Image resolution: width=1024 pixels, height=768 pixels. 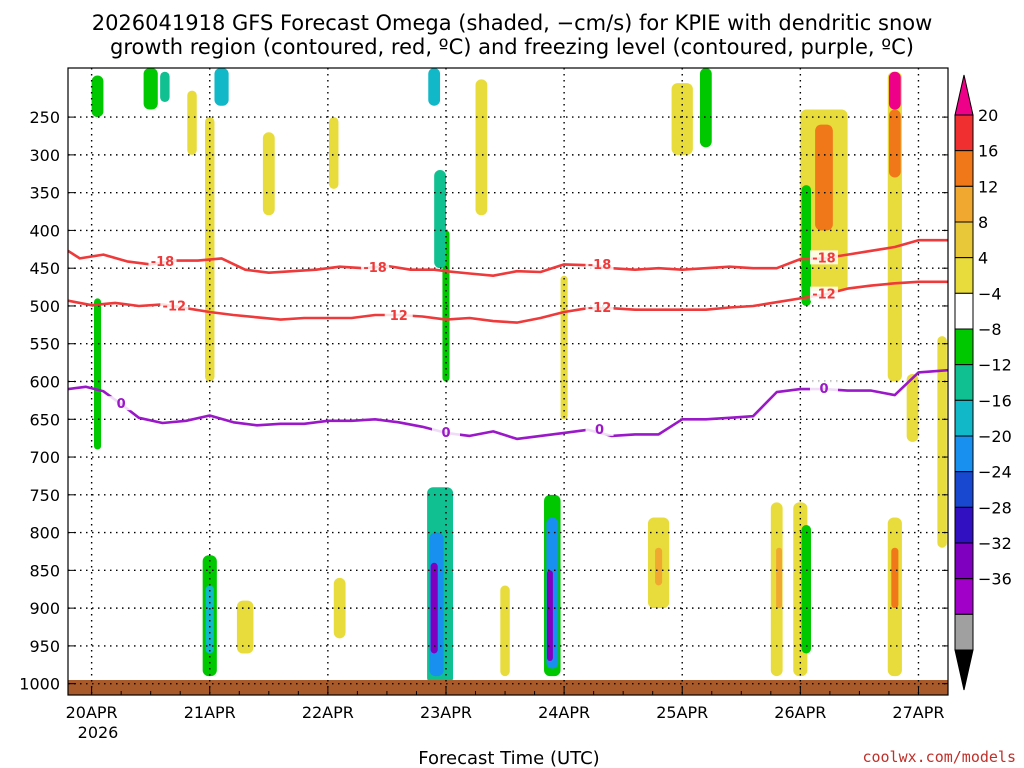 I want to click on y-tick-label: 250, so click(x=44, y=117).